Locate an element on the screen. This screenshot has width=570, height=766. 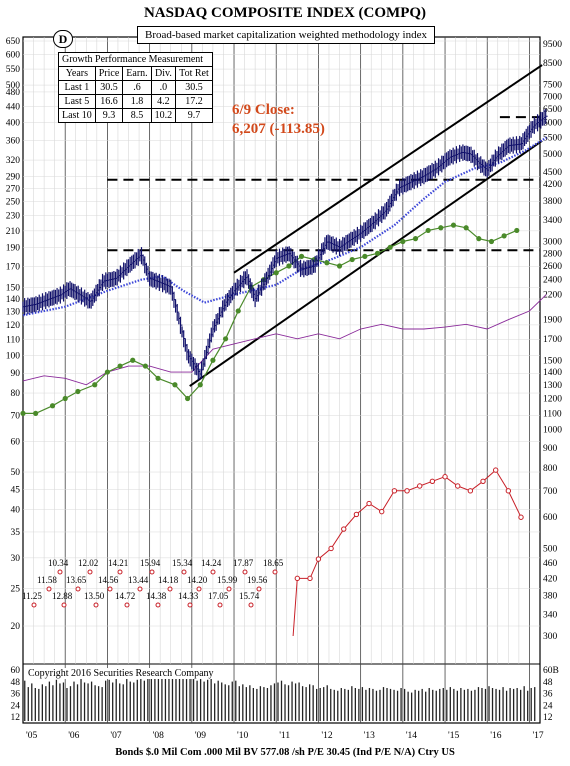
left-tick-label: 440 is located at coordinates (13, 108).